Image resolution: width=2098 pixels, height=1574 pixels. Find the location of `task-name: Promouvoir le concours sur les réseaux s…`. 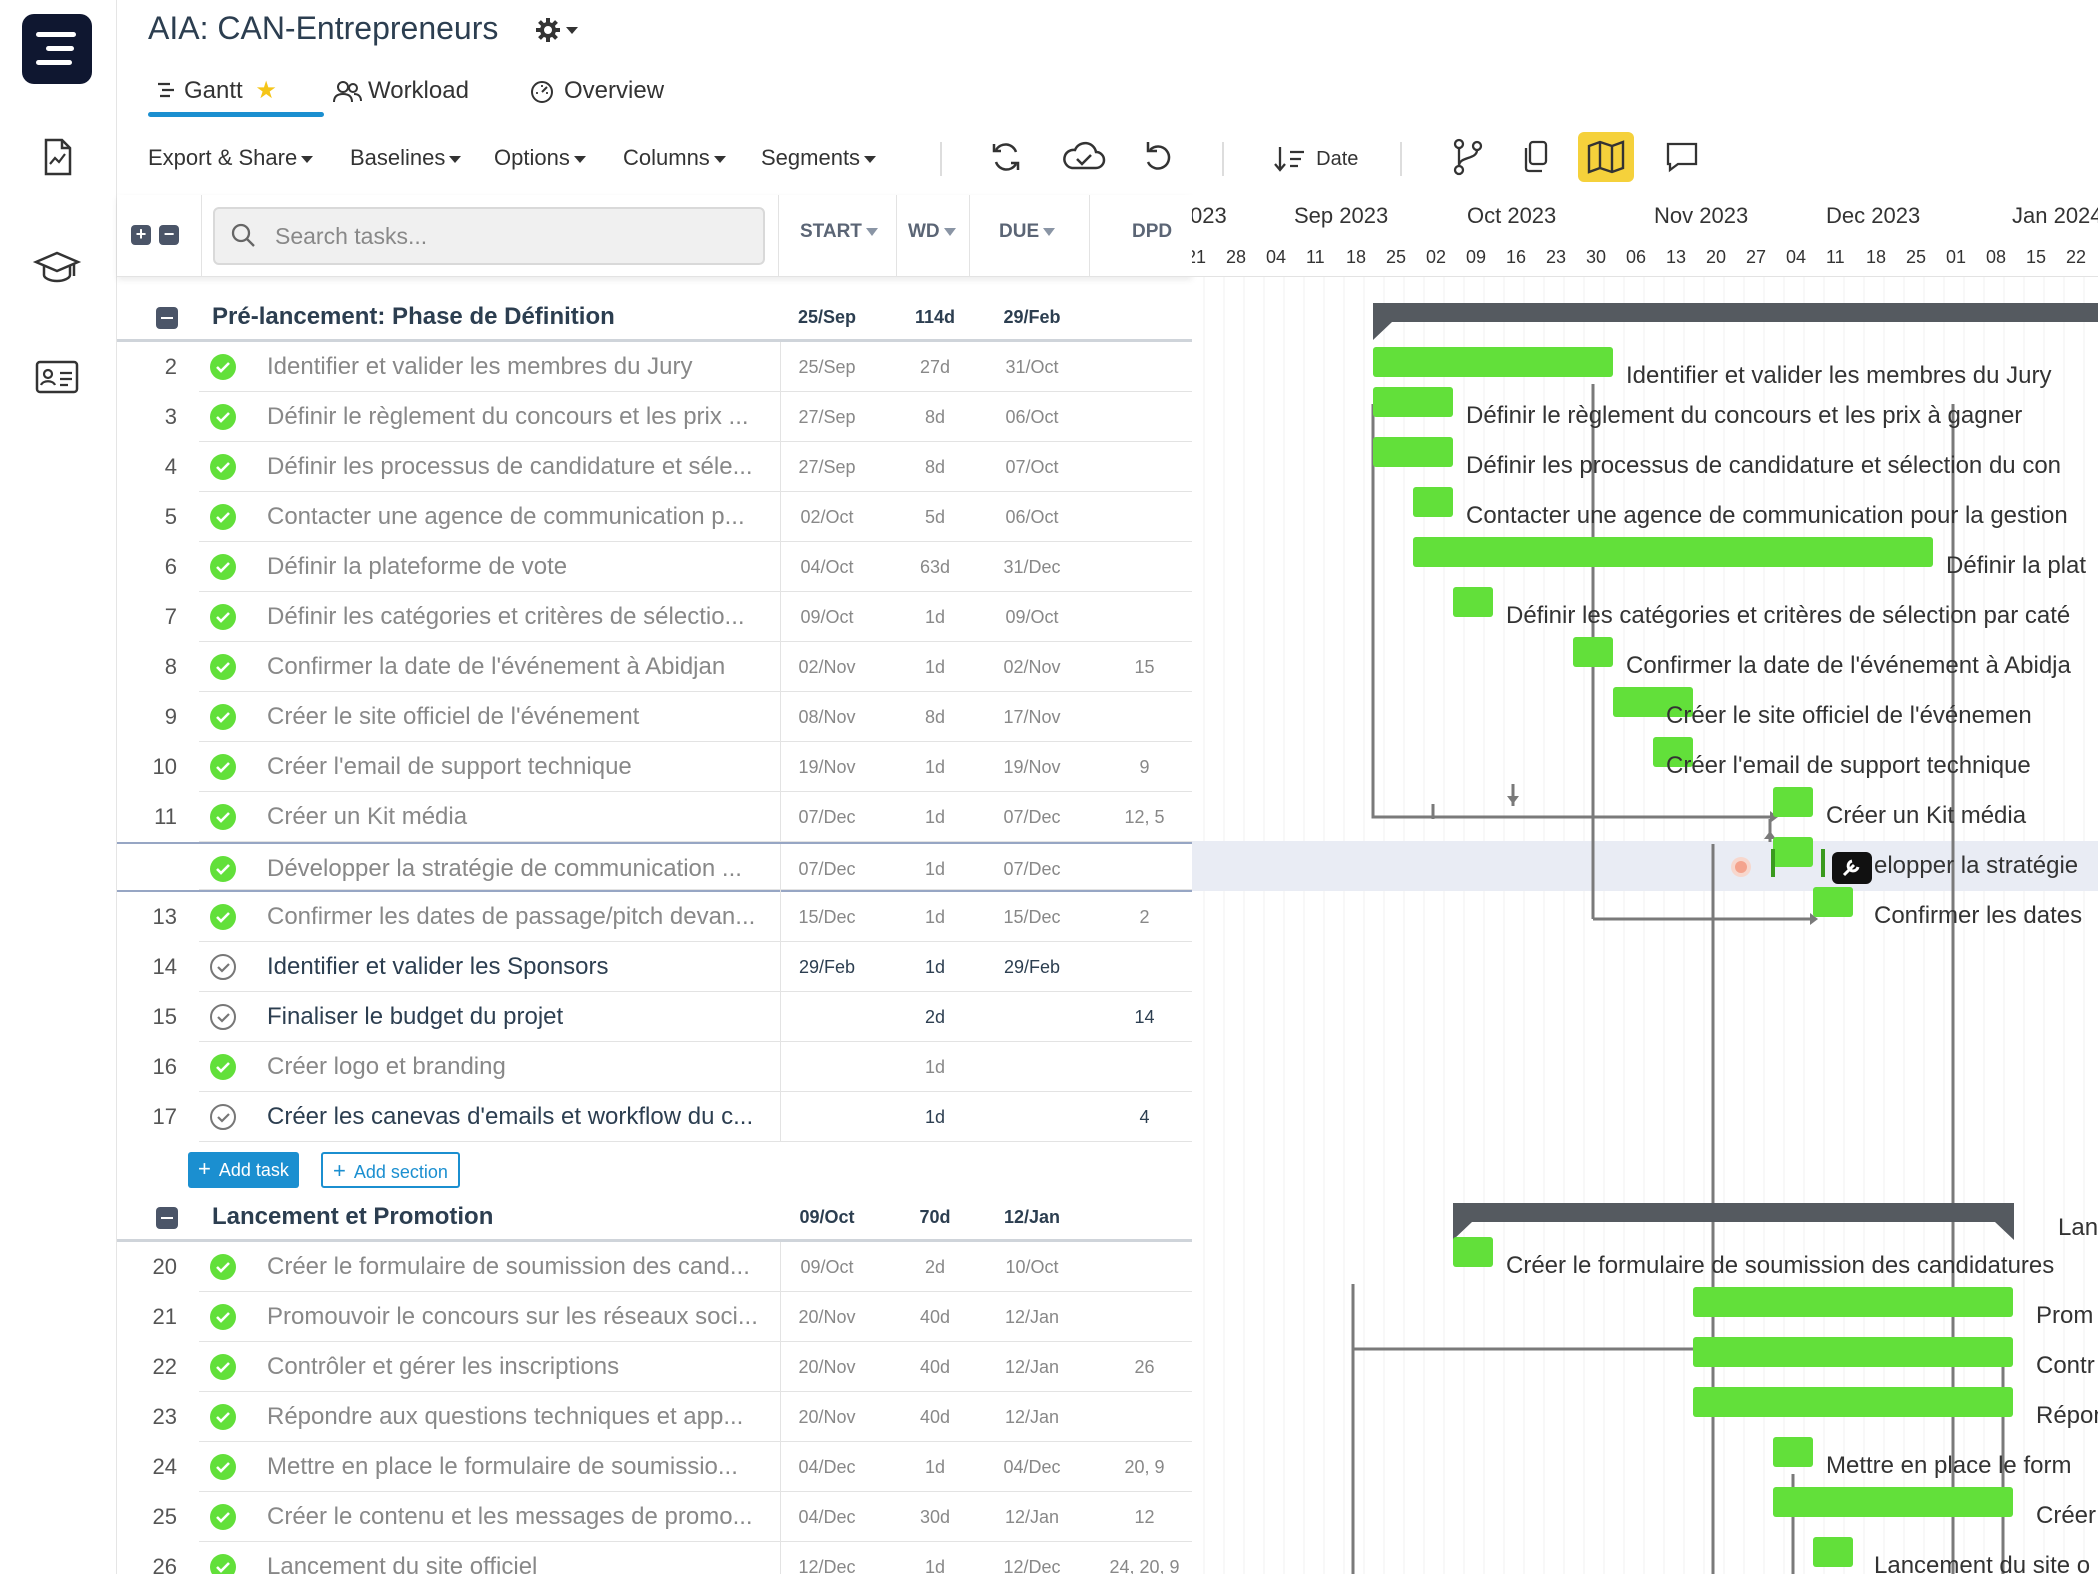

task-name: Promouvoir le concours sur les réseaux s… is located at coordinates (512, 1316).